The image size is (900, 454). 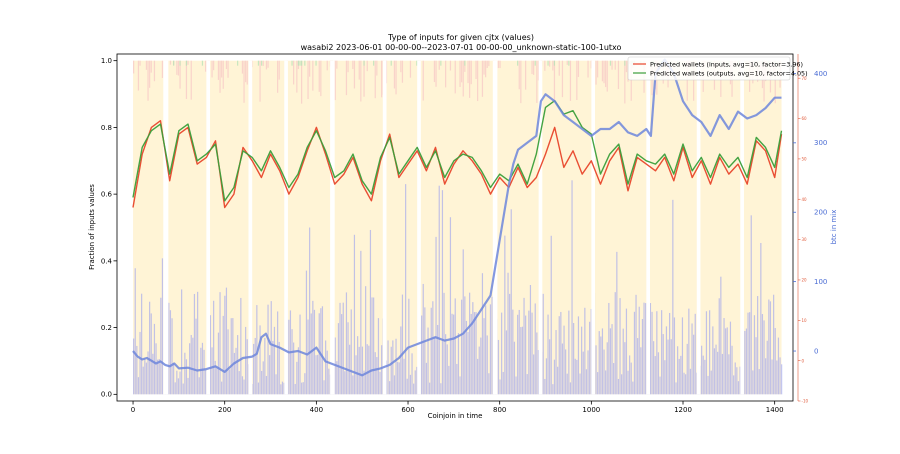 I want to click on x-axis-ticks: 0 200 400 600 800 1000 1200 1400, so click(x=457, y=407).